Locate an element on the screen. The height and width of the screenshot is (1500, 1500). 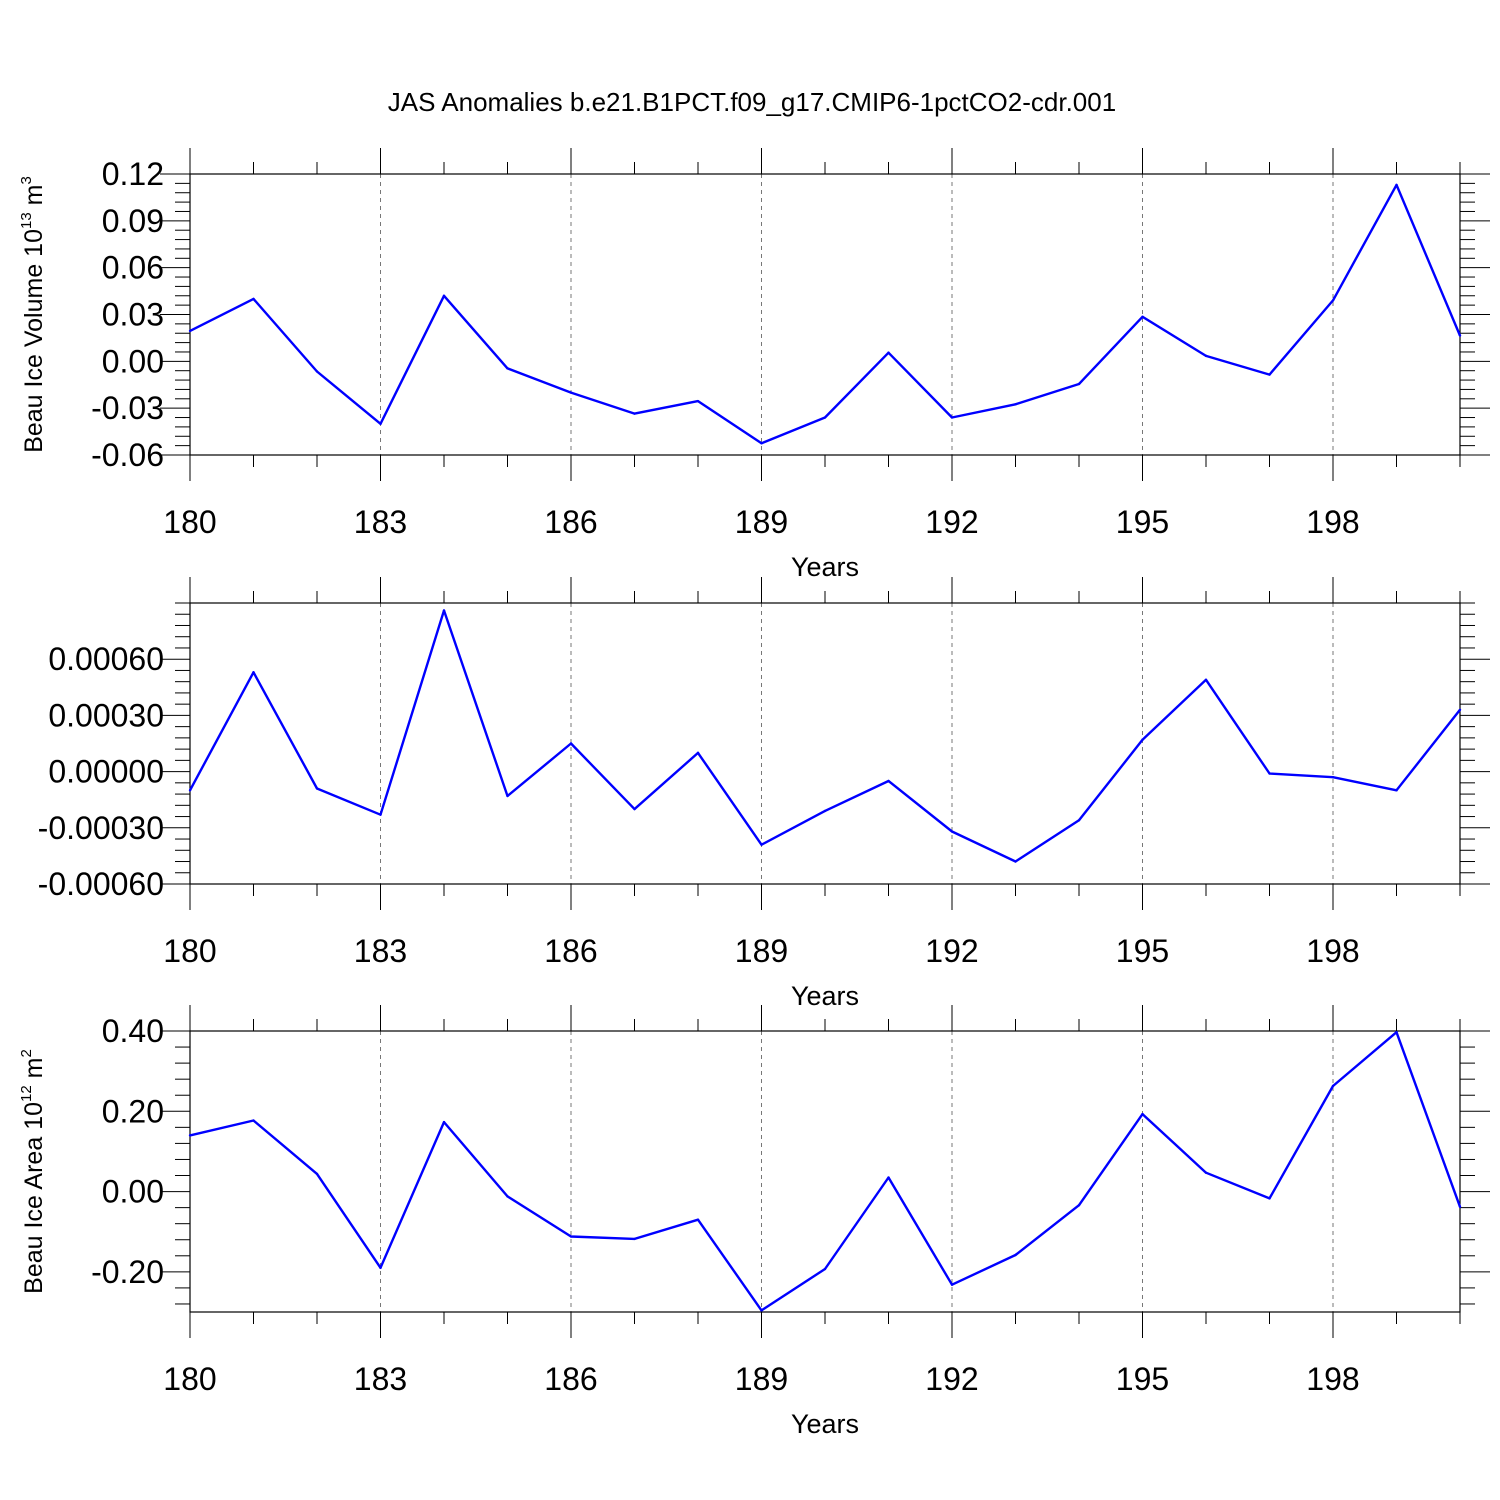
y-label-superscript: 3 is located at coordinates (26, 180).